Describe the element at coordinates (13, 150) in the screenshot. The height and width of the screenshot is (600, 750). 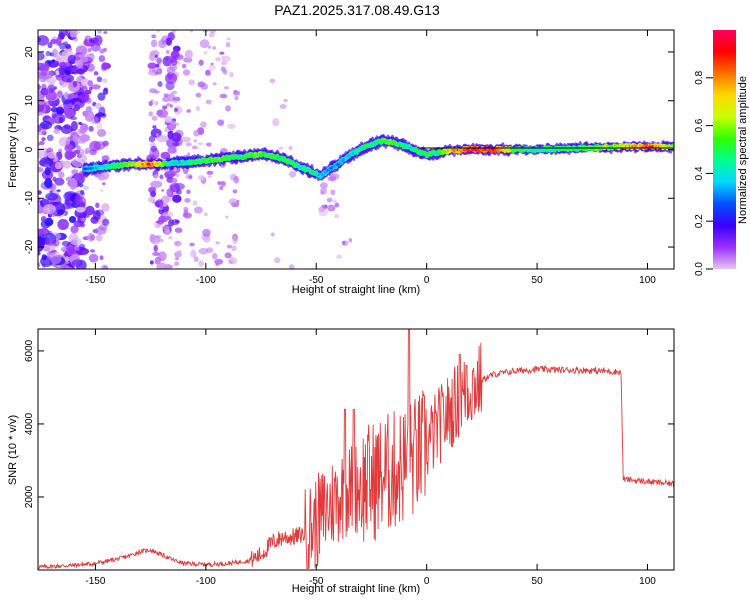
I see `spectrogram-y-label: Frequency (Hz)` at that location.